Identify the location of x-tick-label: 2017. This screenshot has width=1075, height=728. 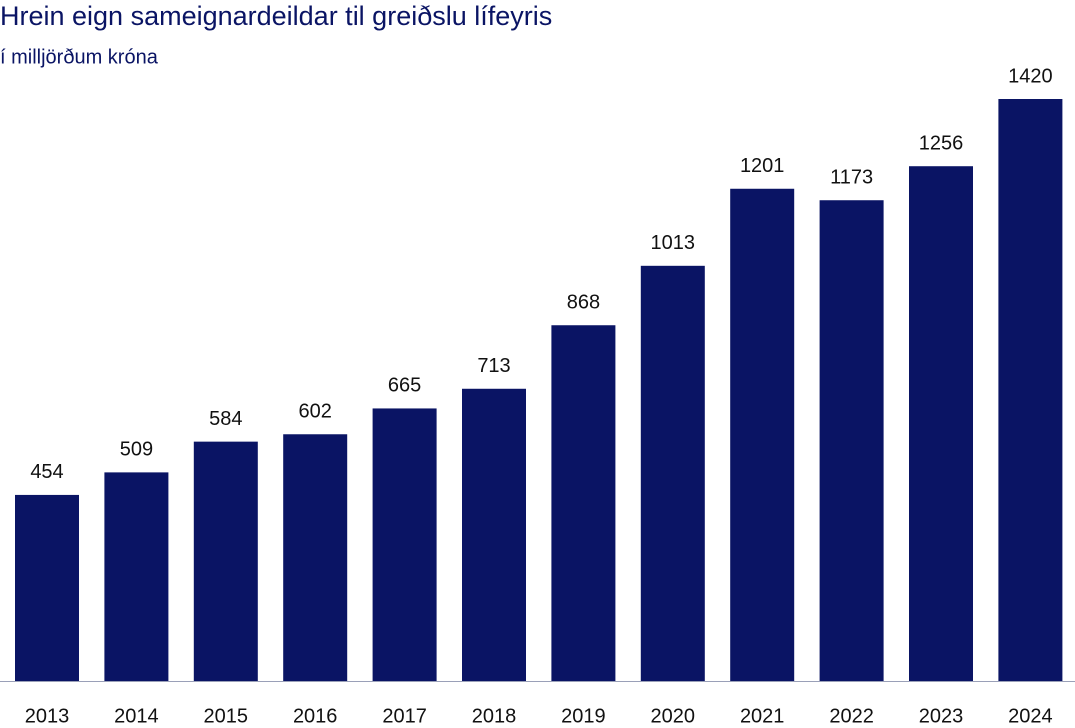
(404, 716).